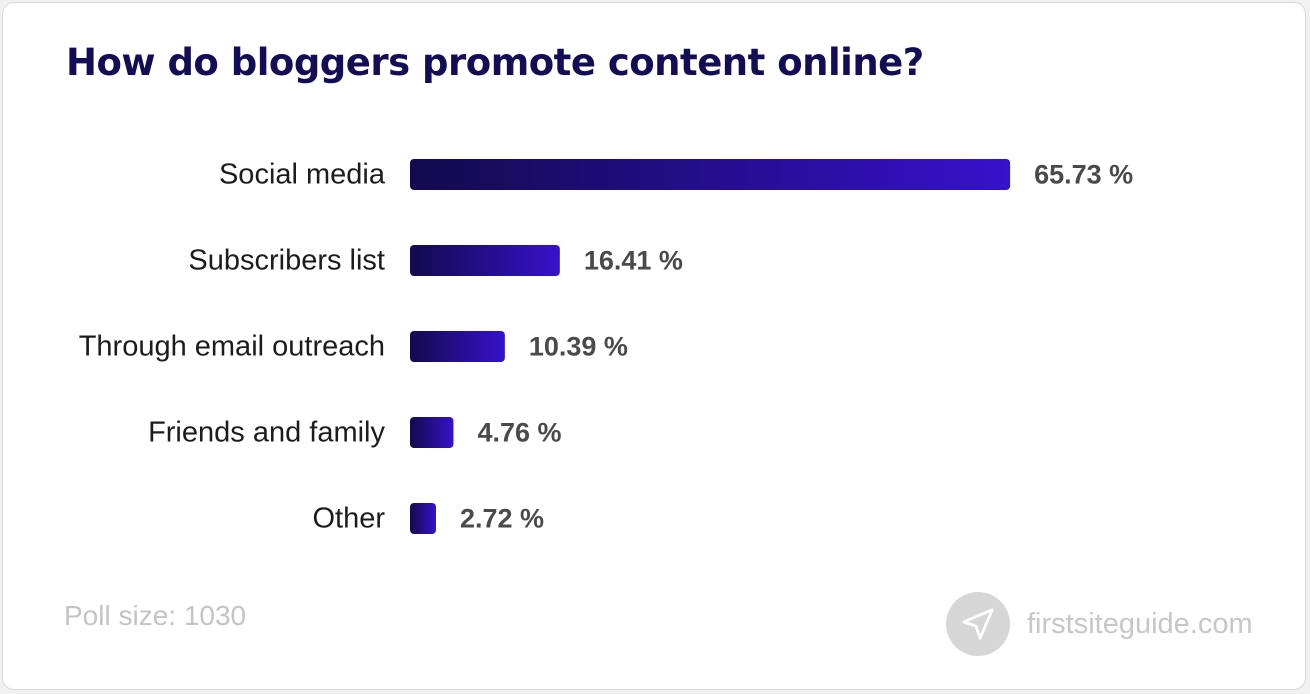  Describe the element at coordinates (286, 261) in the screenshot. I see `category-label-subscribers-list: Subscribers list` at that location.